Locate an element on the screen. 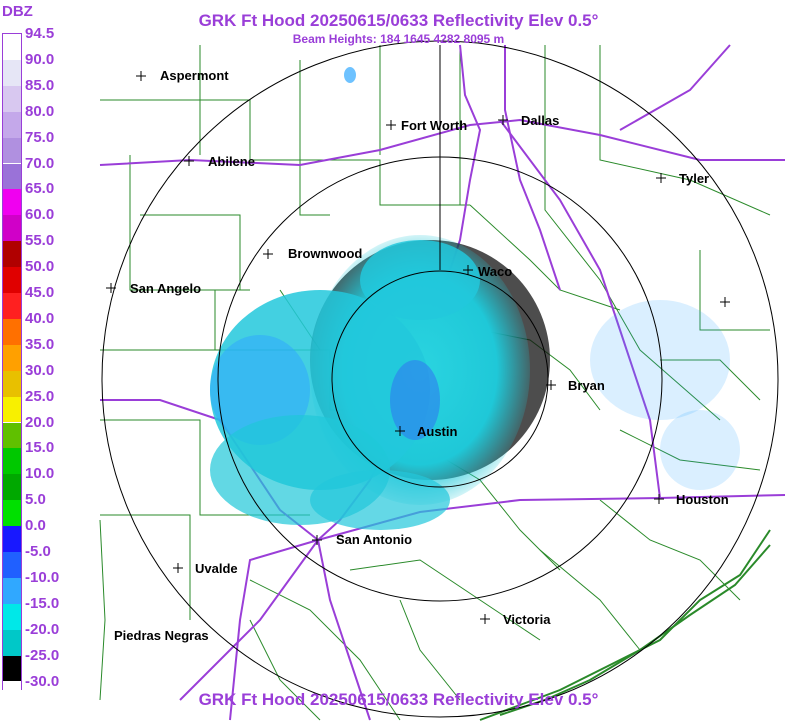 The image size is (797, 726). legend-value: 70.0 is located at coordinates (40, 163).